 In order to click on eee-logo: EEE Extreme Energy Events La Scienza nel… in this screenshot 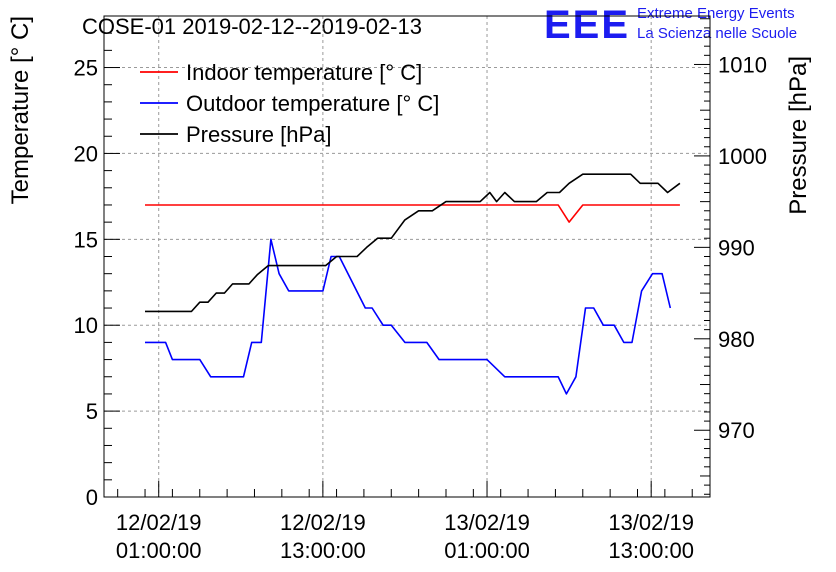, I will do `click(670, 25)`.